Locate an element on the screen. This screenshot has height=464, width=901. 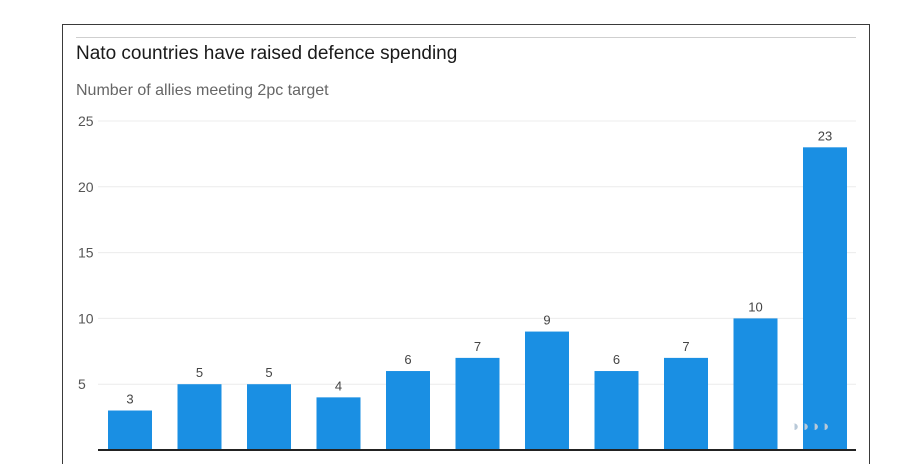
y-axis: 5 10 15 20 25 is located at coordinates (86, 252).